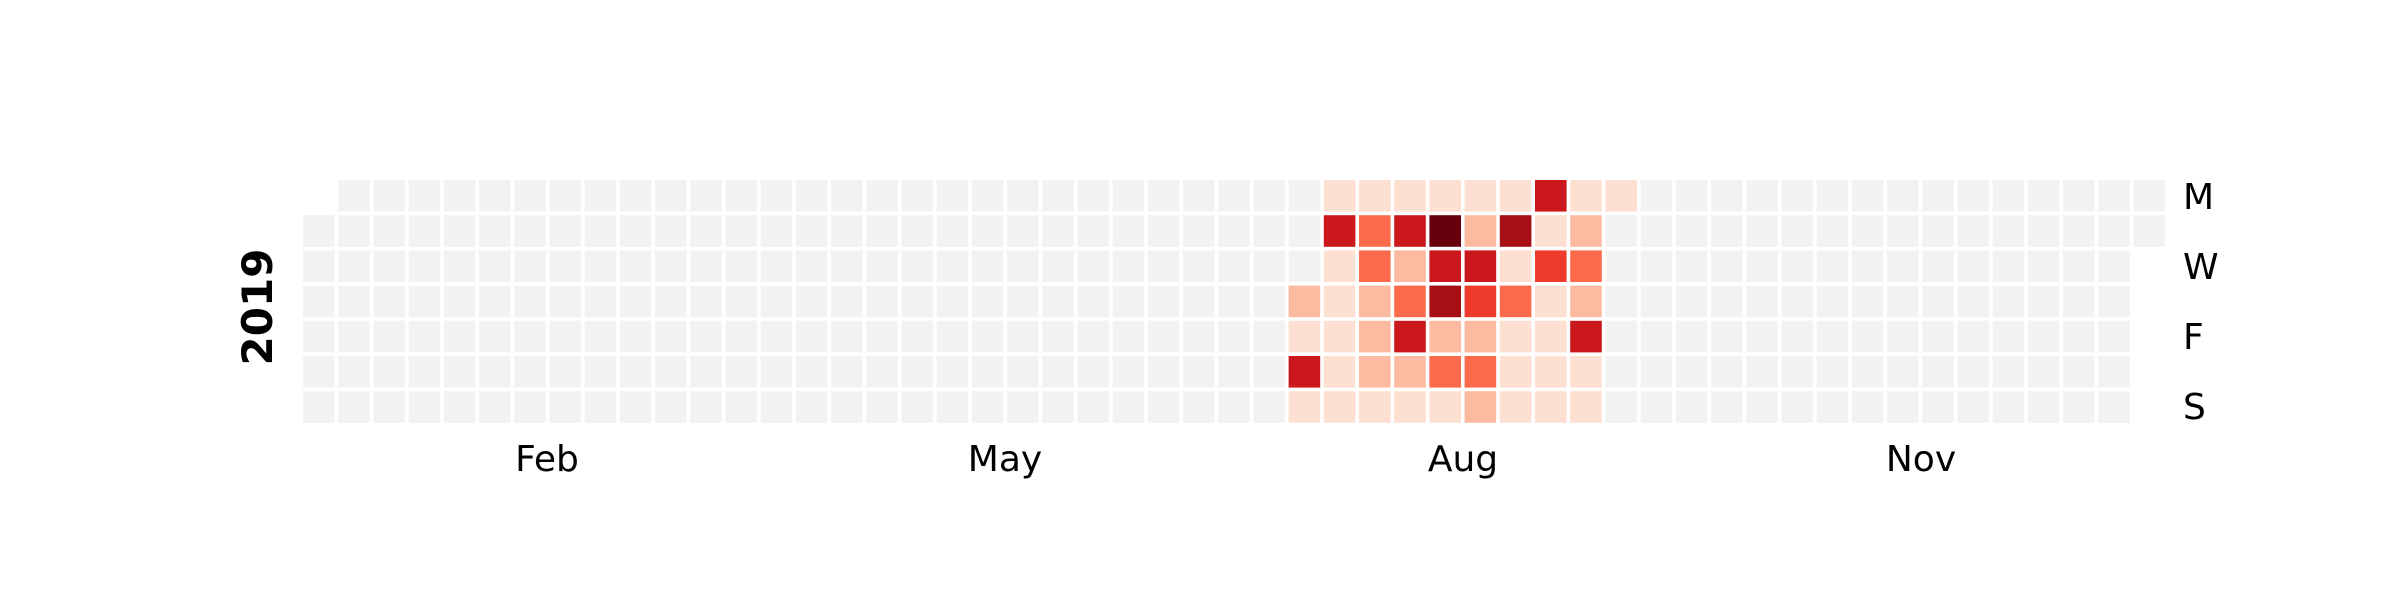 This screenshot has width=2400, height=600. I want to click on month-label-aug: Aug, so click(1463, 459).